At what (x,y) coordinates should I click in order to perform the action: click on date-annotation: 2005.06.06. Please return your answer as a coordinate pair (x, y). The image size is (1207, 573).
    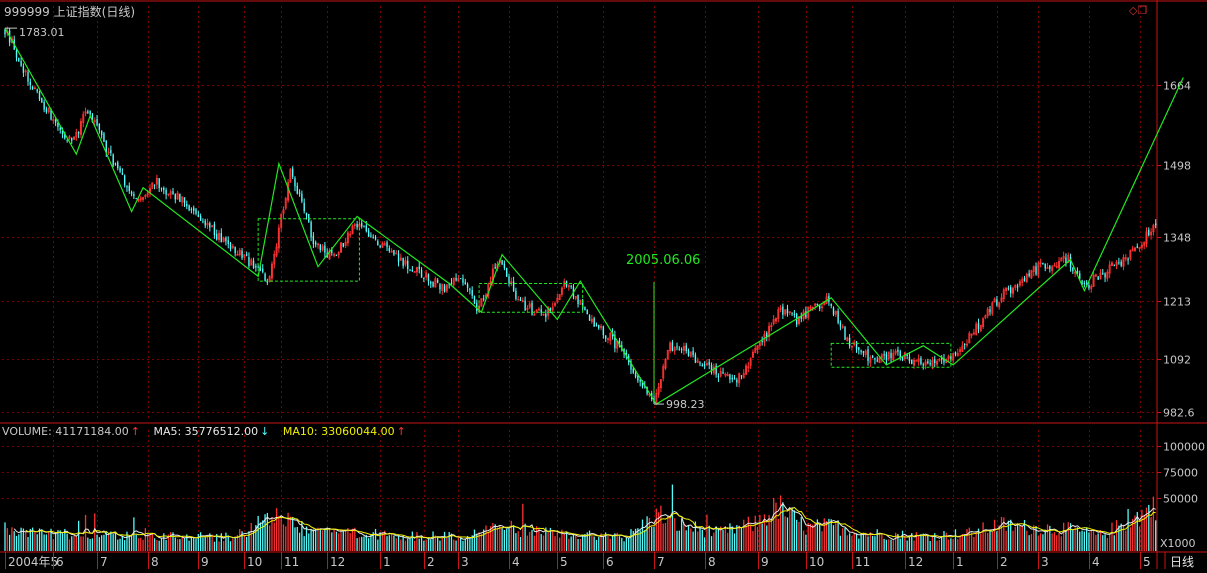
    Looking at the image, I should click on (663, 260).